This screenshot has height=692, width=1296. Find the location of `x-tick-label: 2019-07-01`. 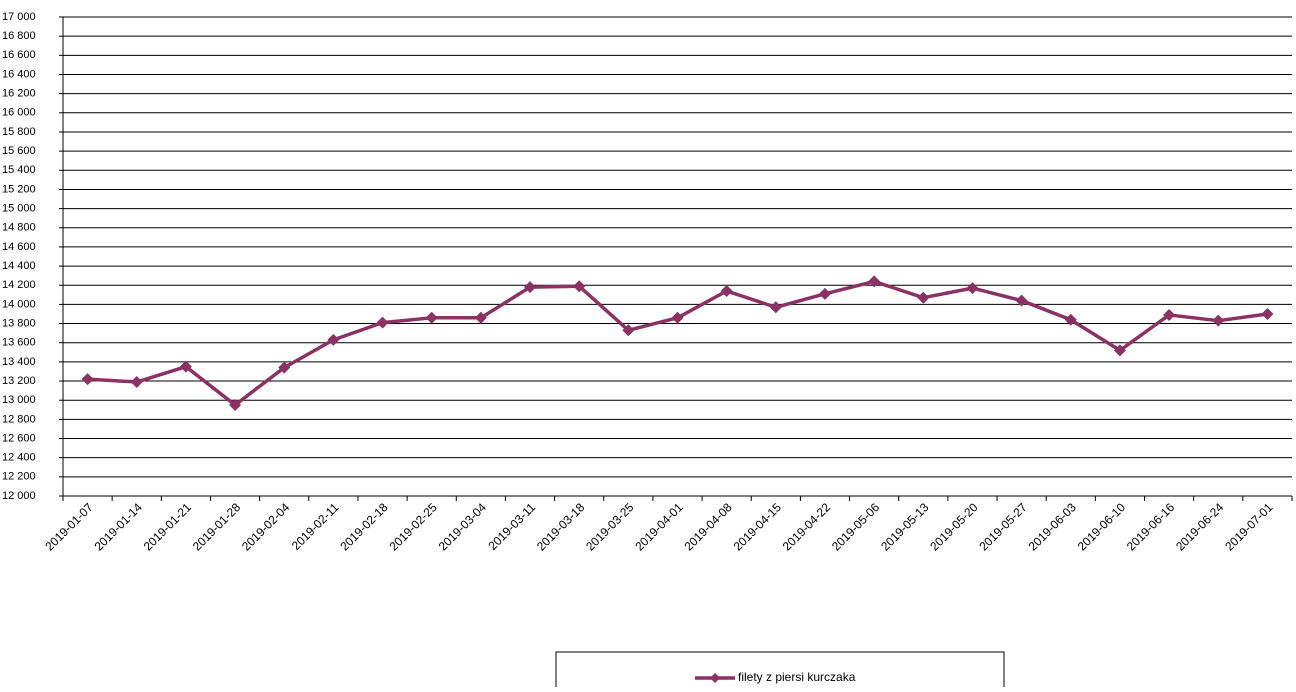

x-tick-label: 2019-07-01 is located at coordinates (1249, 527).